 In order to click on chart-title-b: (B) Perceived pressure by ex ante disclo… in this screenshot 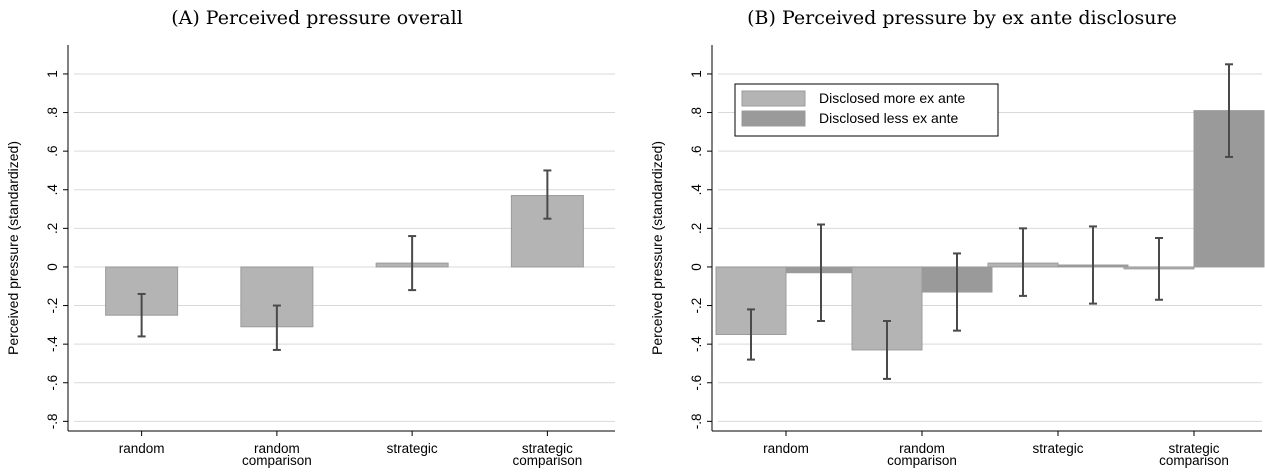, I will do `click(962, 18)`.